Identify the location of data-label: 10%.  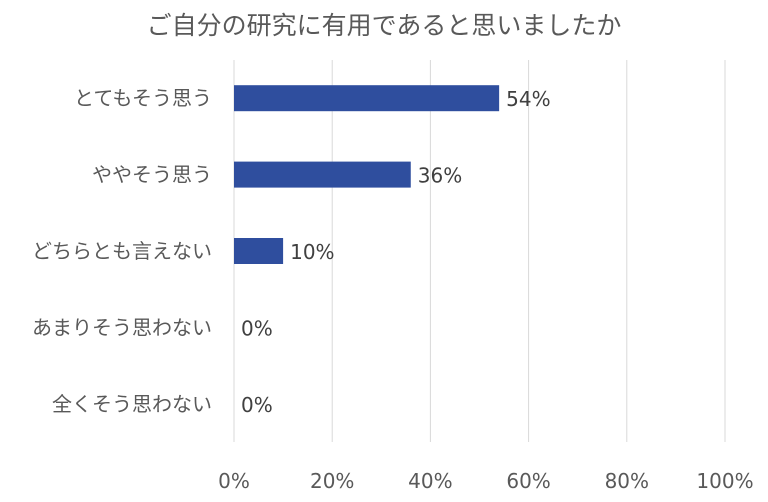
(312, 252).